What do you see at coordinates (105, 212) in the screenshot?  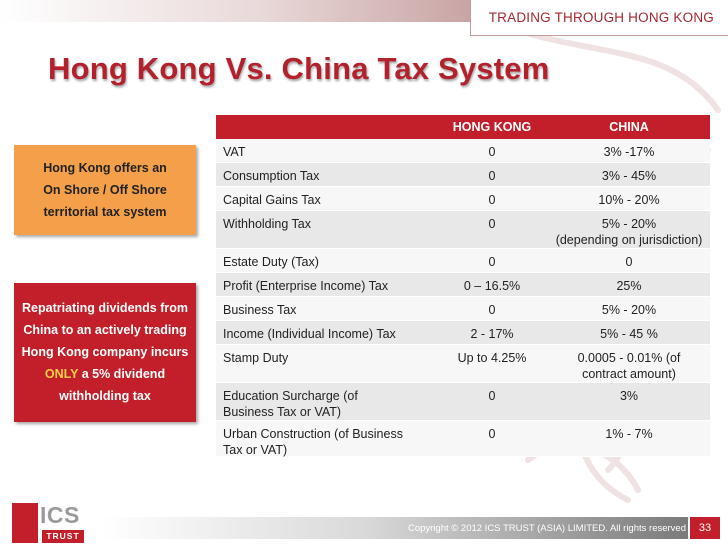 I see `callout-line: territorial tax system` at bounding box center [105, 212].